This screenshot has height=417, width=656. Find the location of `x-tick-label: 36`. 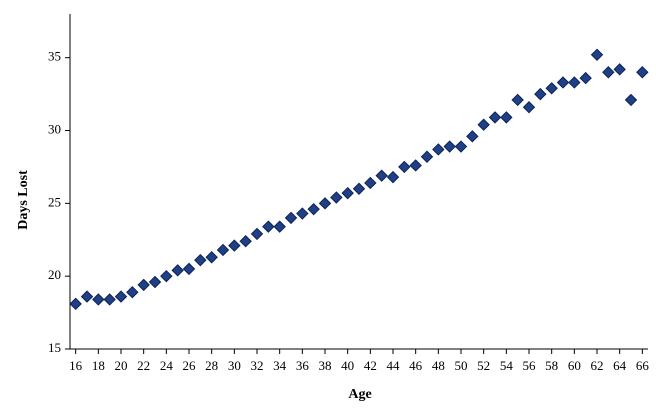

x-tick-label: 36 is located at coordinates (303, 365).